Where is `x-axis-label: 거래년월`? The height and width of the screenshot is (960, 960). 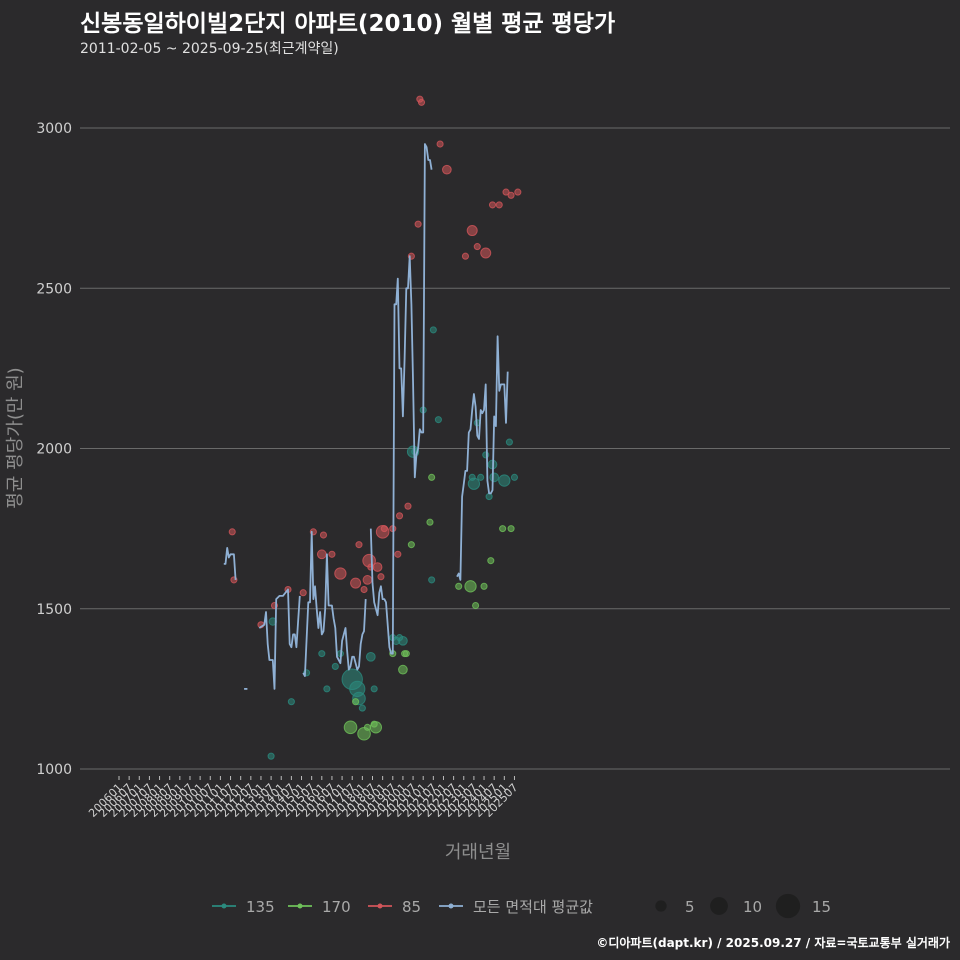 x-axis-label: 거래년월 is located at coordinates (478, 852).